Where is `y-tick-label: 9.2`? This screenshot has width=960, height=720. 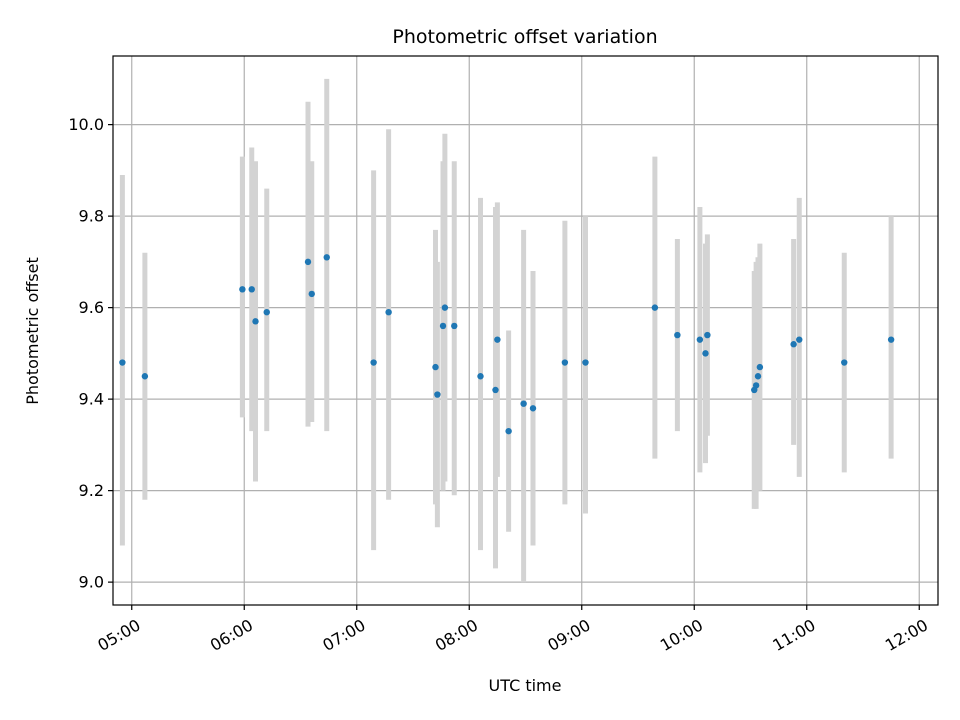
y-tick-label: 9.2 is located at coordinates (91, 490).